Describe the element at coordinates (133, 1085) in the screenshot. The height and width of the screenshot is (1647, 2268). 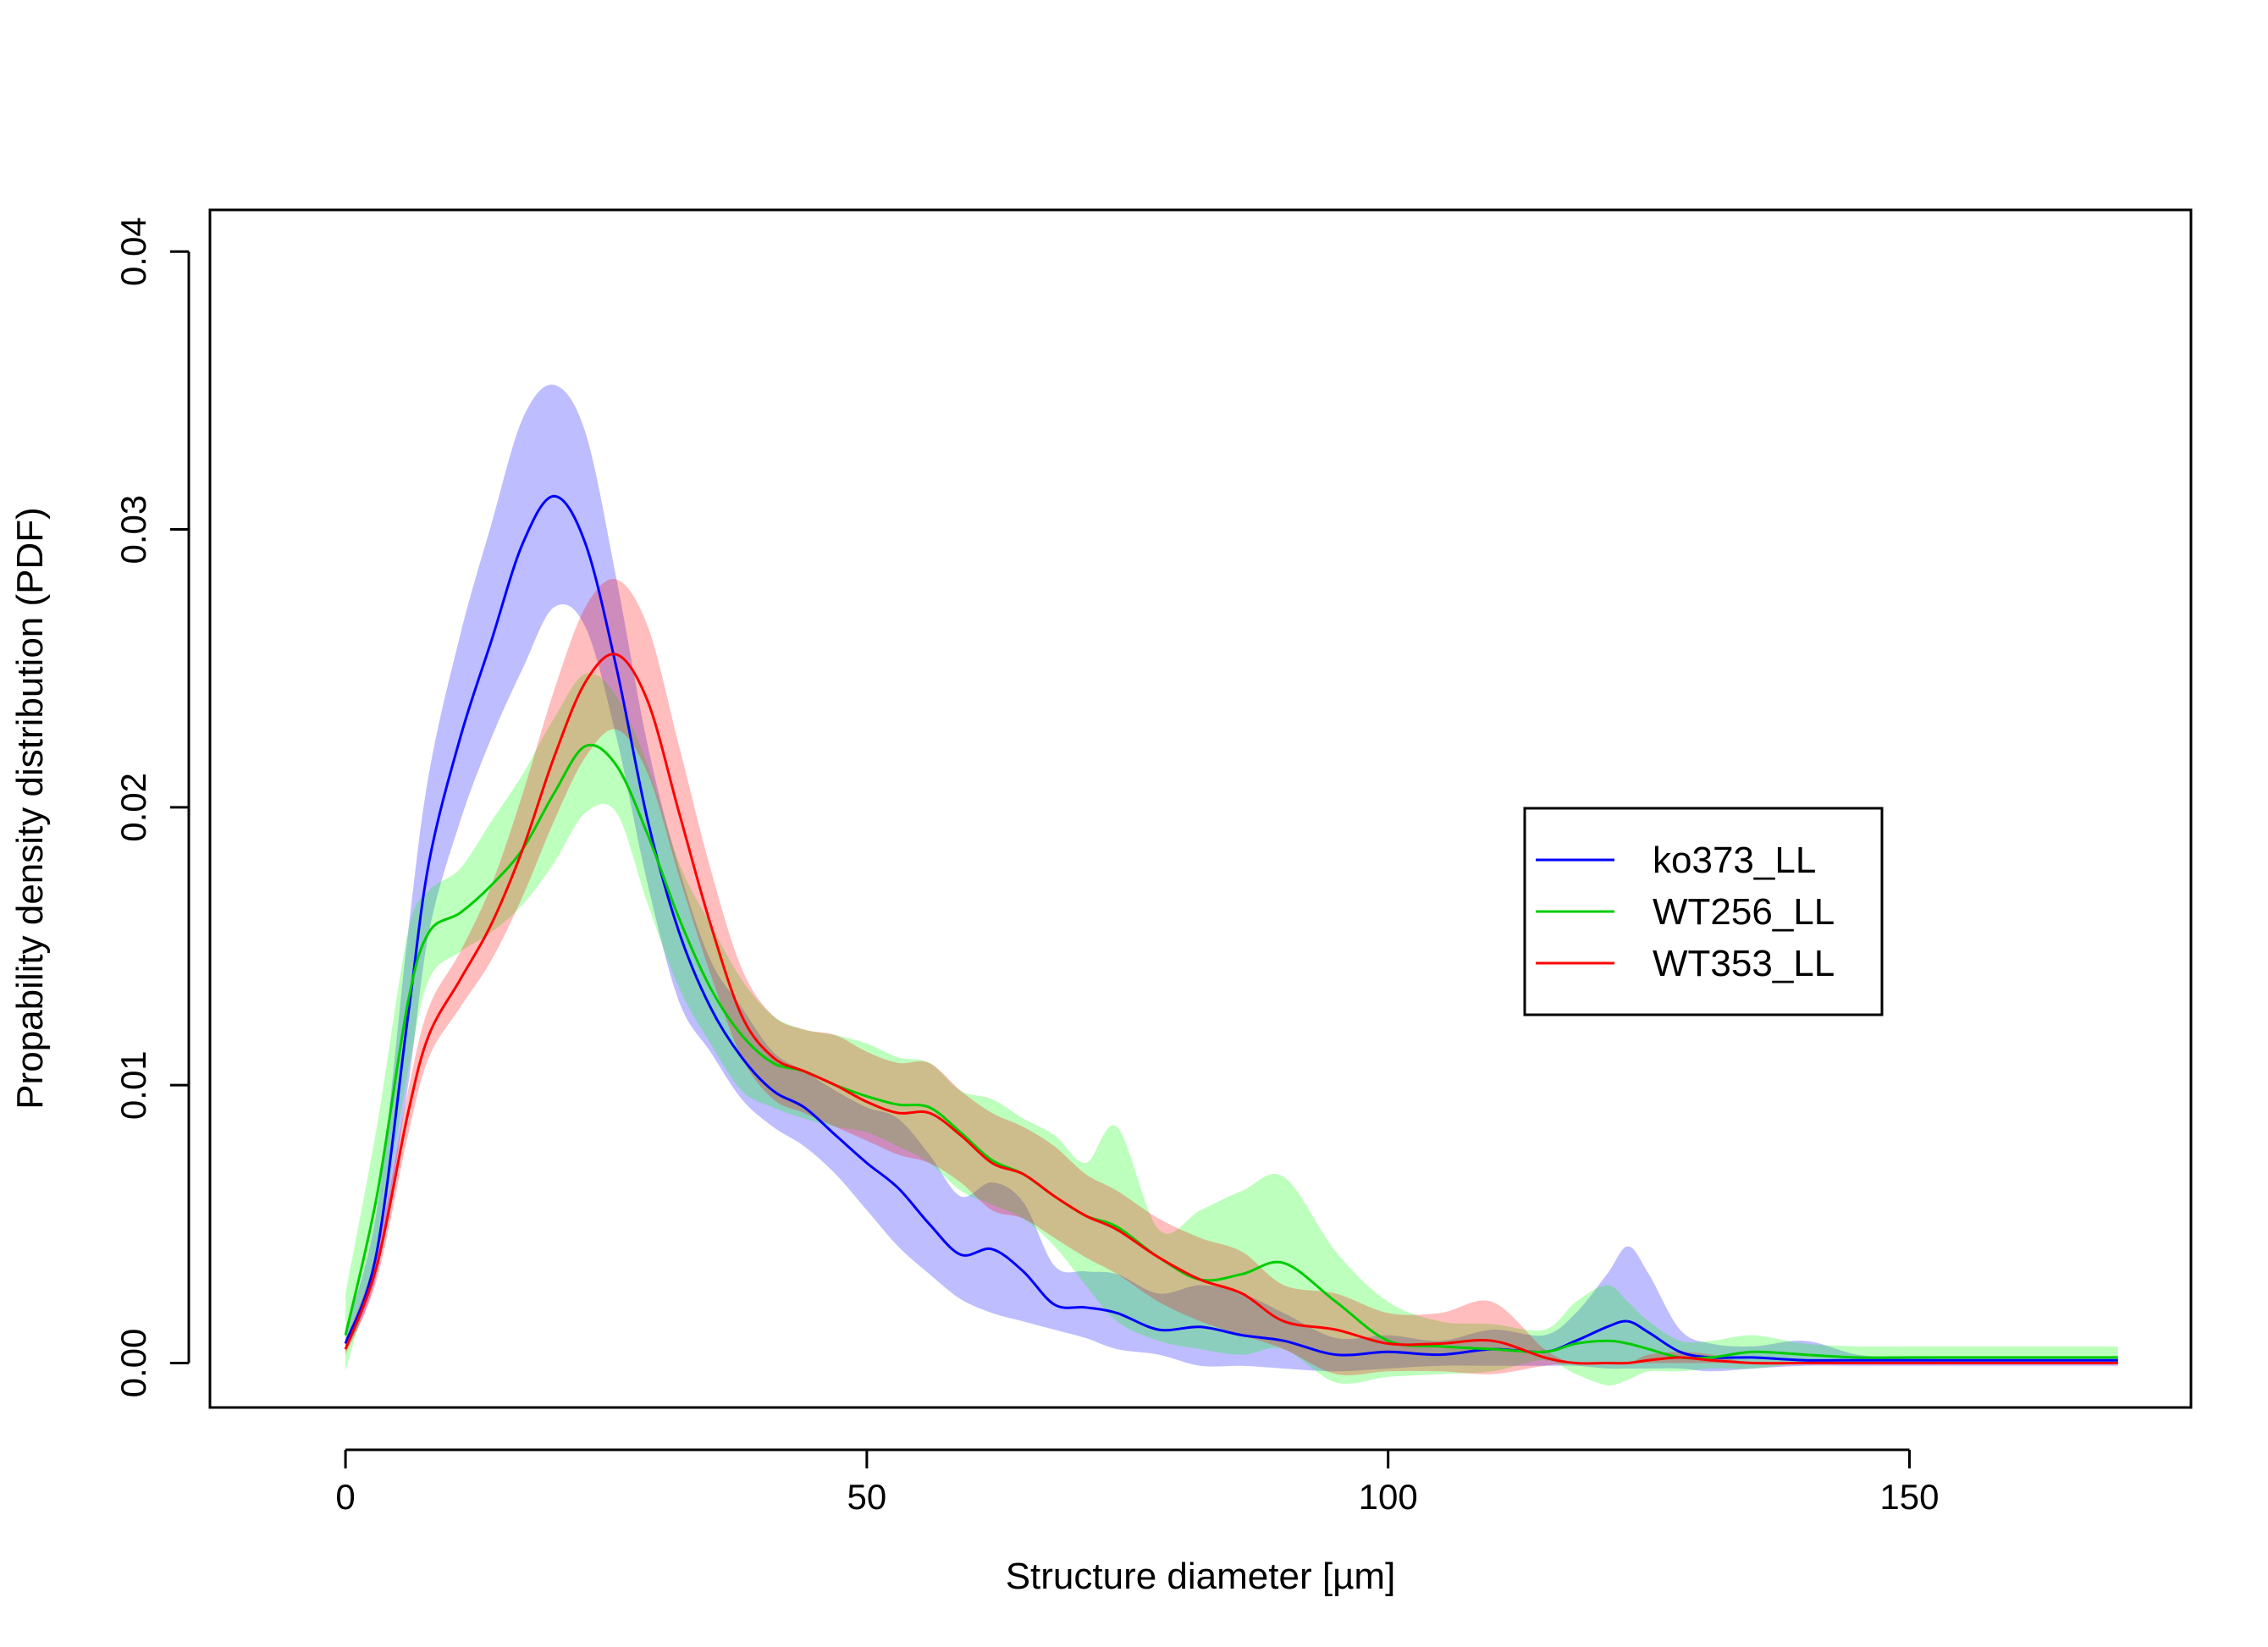
I see `y-tick-label: 0.01` at that location.